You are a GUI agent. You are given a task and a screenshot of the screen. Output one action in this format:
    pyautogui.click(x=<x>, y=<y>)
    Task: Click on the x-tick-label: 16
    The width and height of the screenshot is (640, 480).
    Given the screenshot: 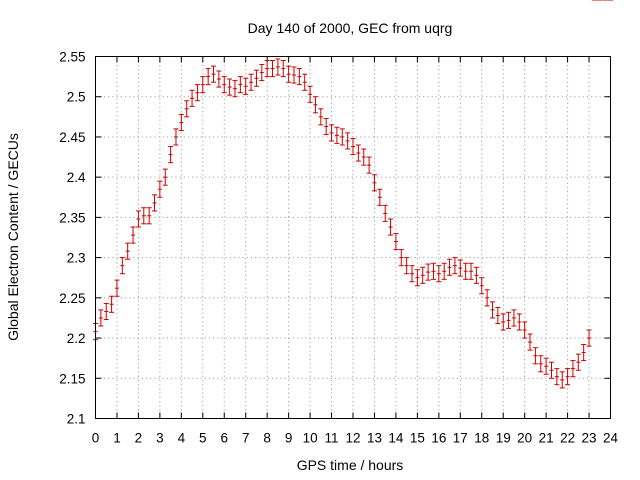 What is the action you would take?
    pyautogui.click(x=438, y=438)
    